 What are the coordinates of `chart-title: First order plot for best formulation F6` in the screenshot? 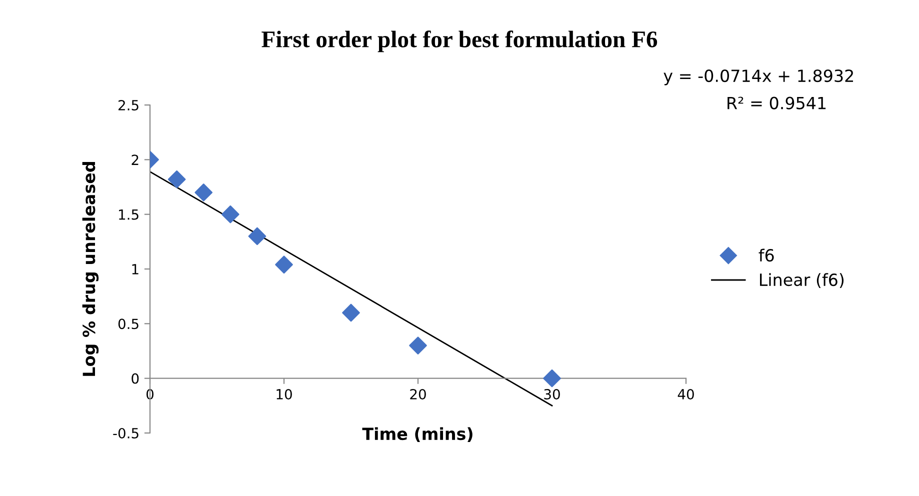 It's located at (460, 41).